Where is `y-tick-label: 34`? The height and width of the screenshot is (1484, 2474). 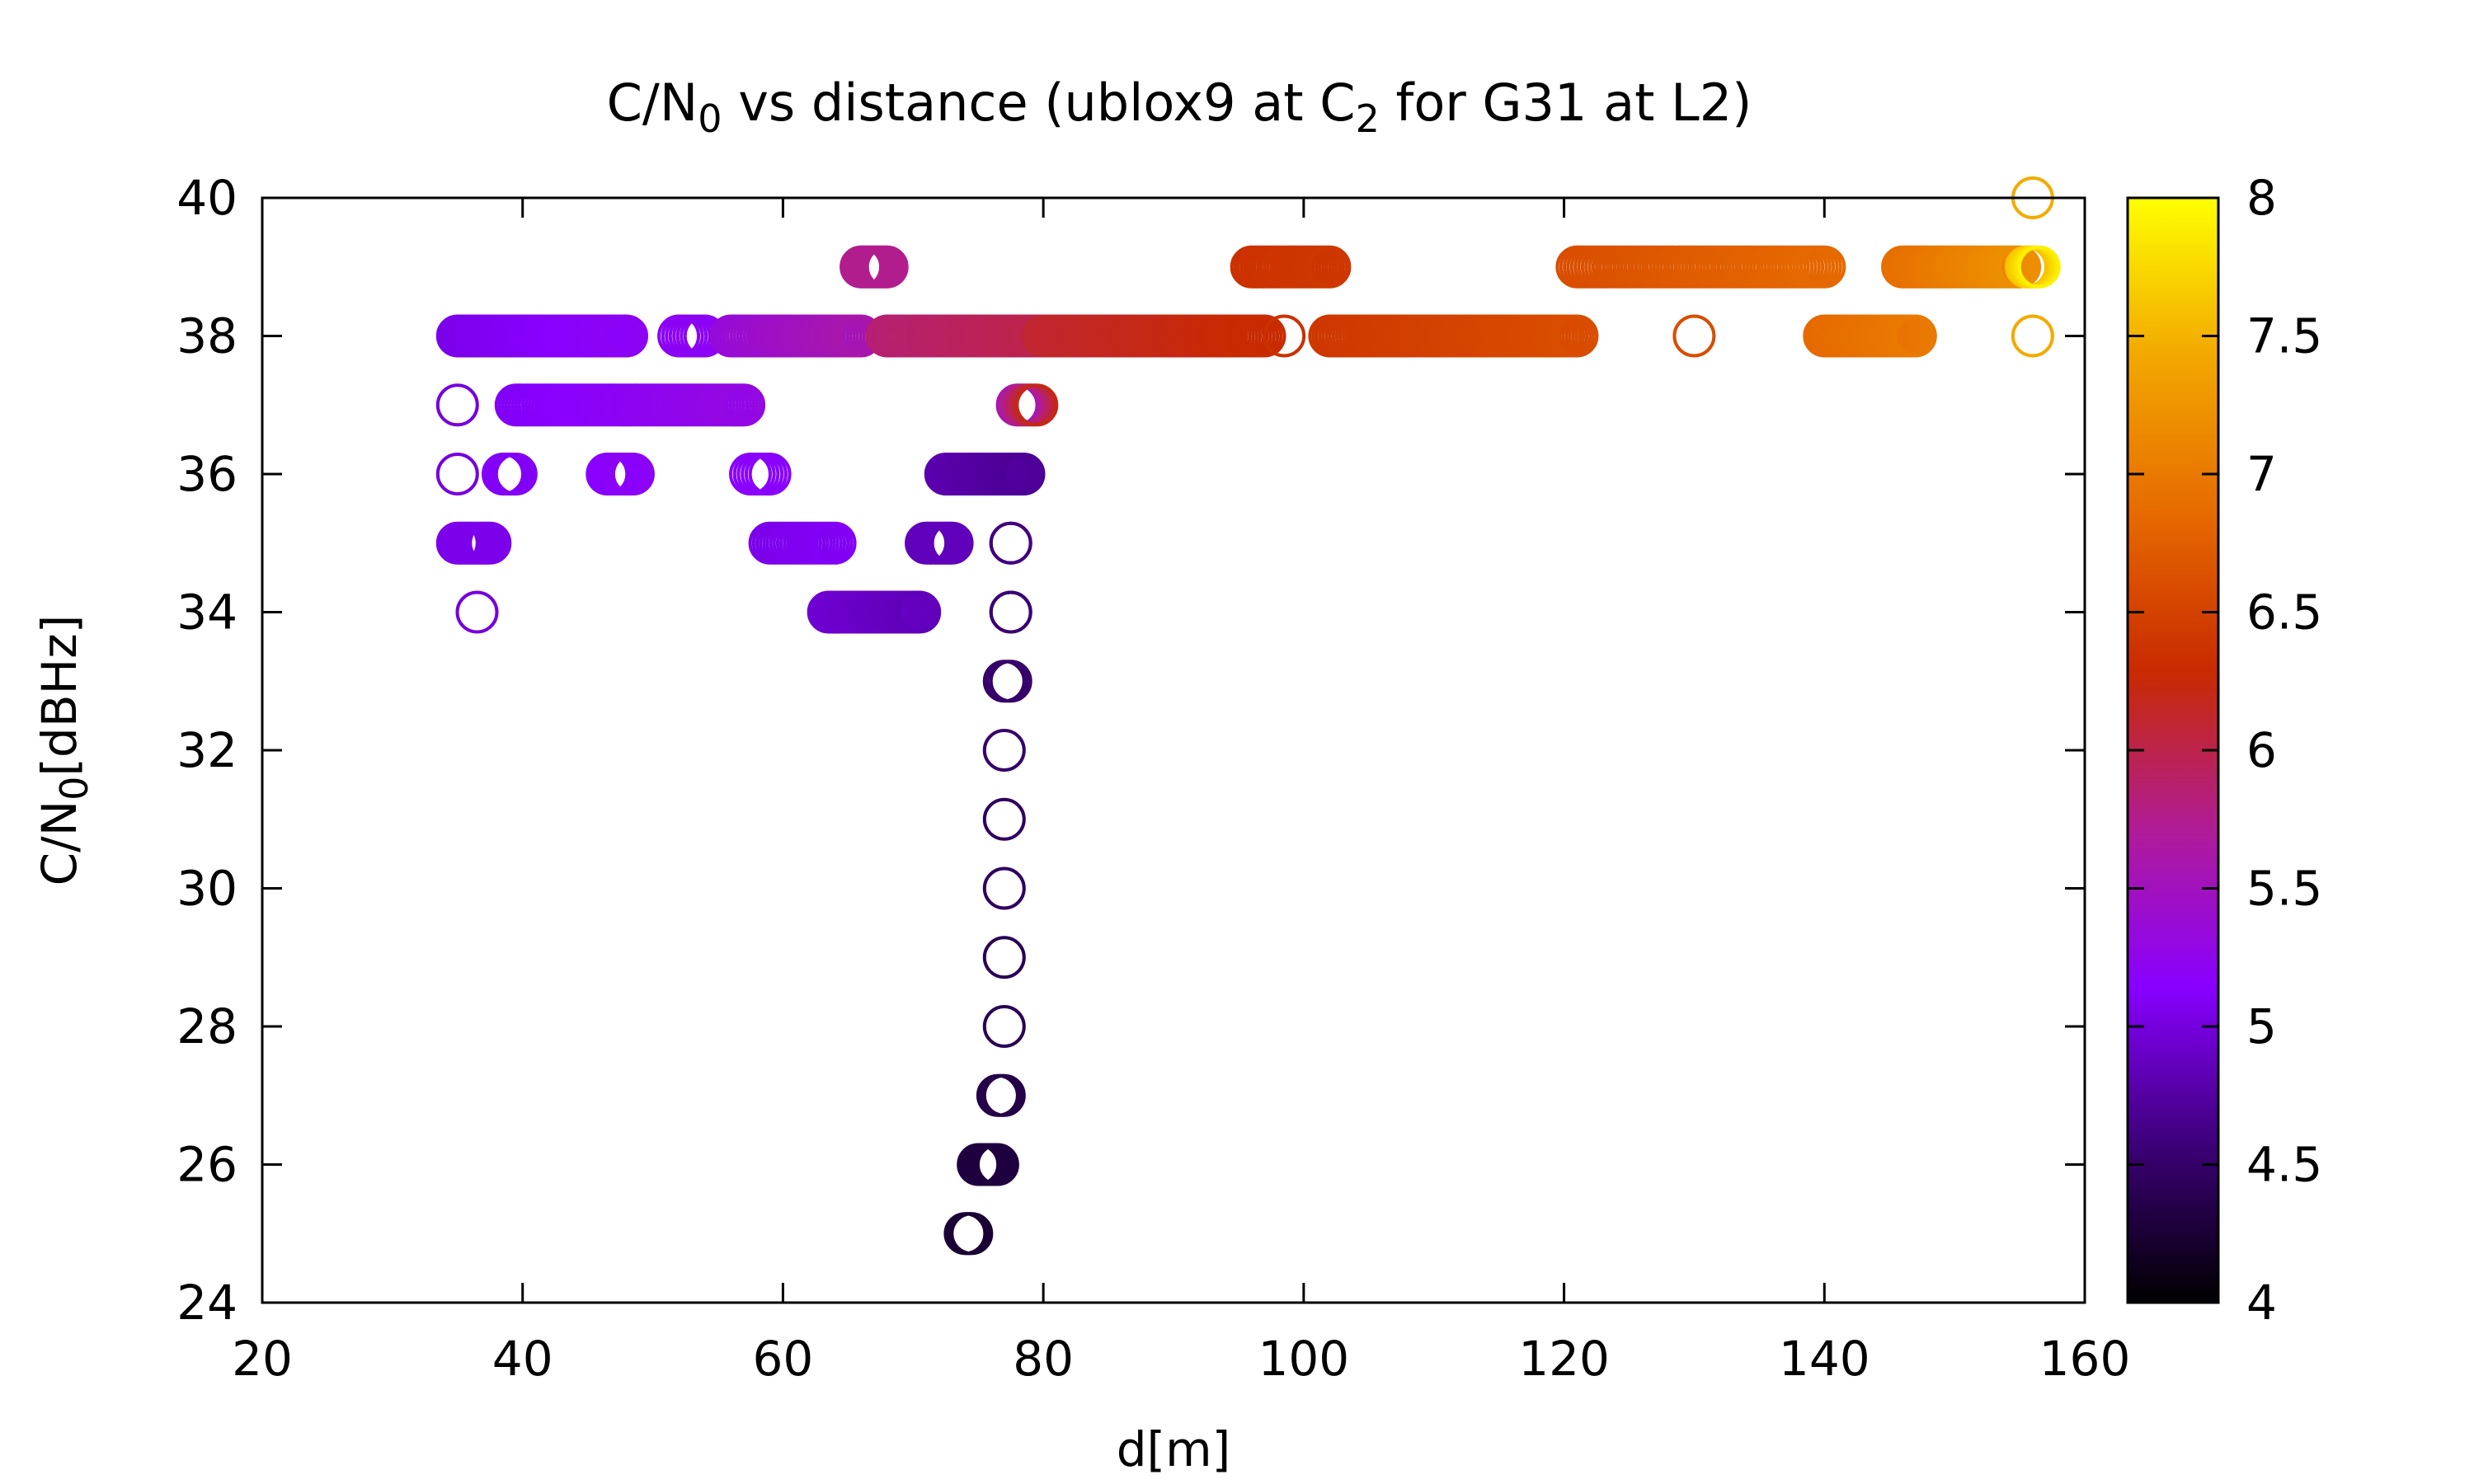 y-tick-label: 34 is located at coordinates (207, 613).